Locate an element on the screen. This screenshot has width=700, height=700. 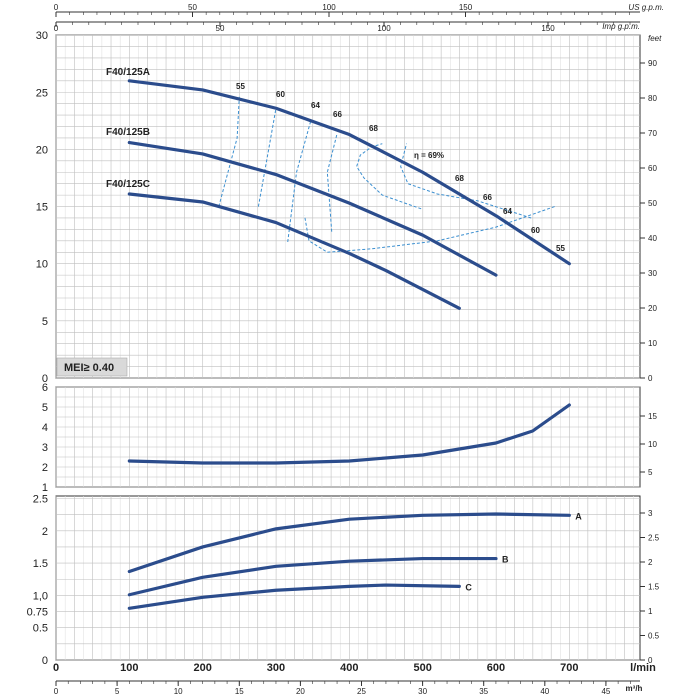
power-hp-tick: 0 is located at coordinates (650, 660).